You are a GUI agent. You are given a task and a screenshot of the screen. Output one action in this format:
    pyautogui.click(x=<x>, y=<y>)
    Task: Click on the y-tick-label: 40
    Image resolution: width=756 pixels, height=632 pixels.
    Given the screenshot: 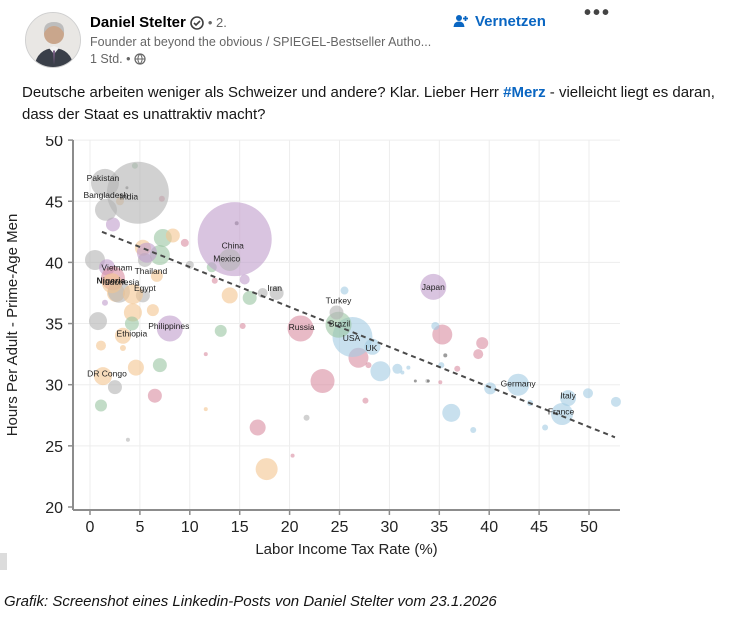 What is the action you would take?
    pyautogui.click(x=54, y=263)
    